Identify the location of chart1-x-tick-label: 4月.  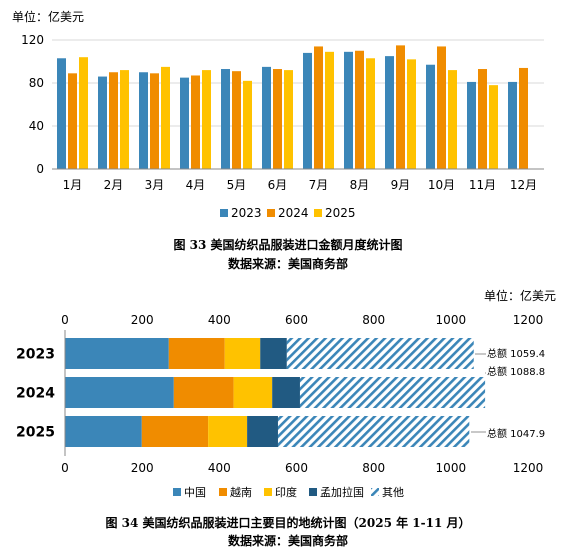
(196, 185).